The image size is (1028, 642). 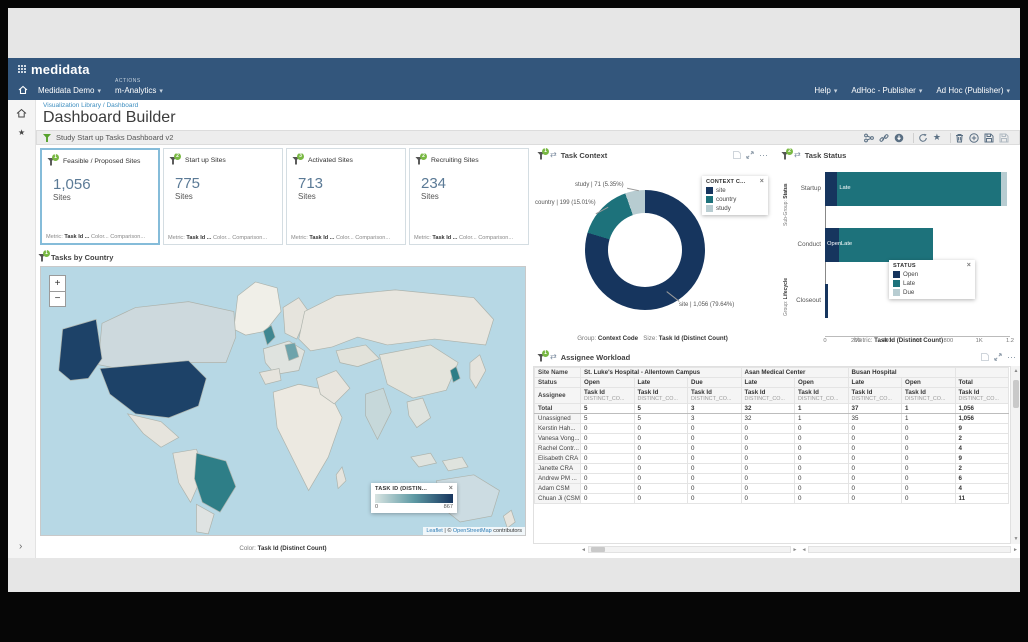 What do you see at coordinates (981, 372) in the screenshot?
I see `site-group-header` at bounding box center [981, 372].